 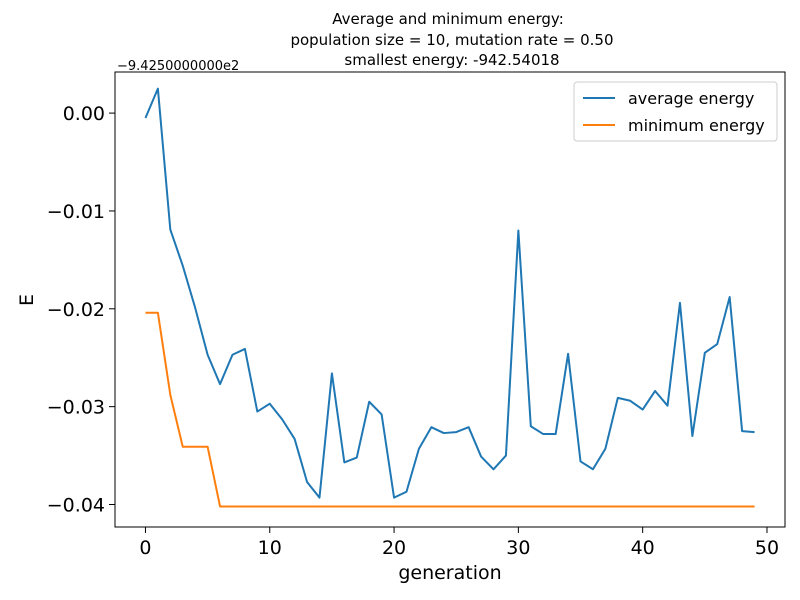 I want to click on y-tick-label: −0.02, so click(x=76, y=310).